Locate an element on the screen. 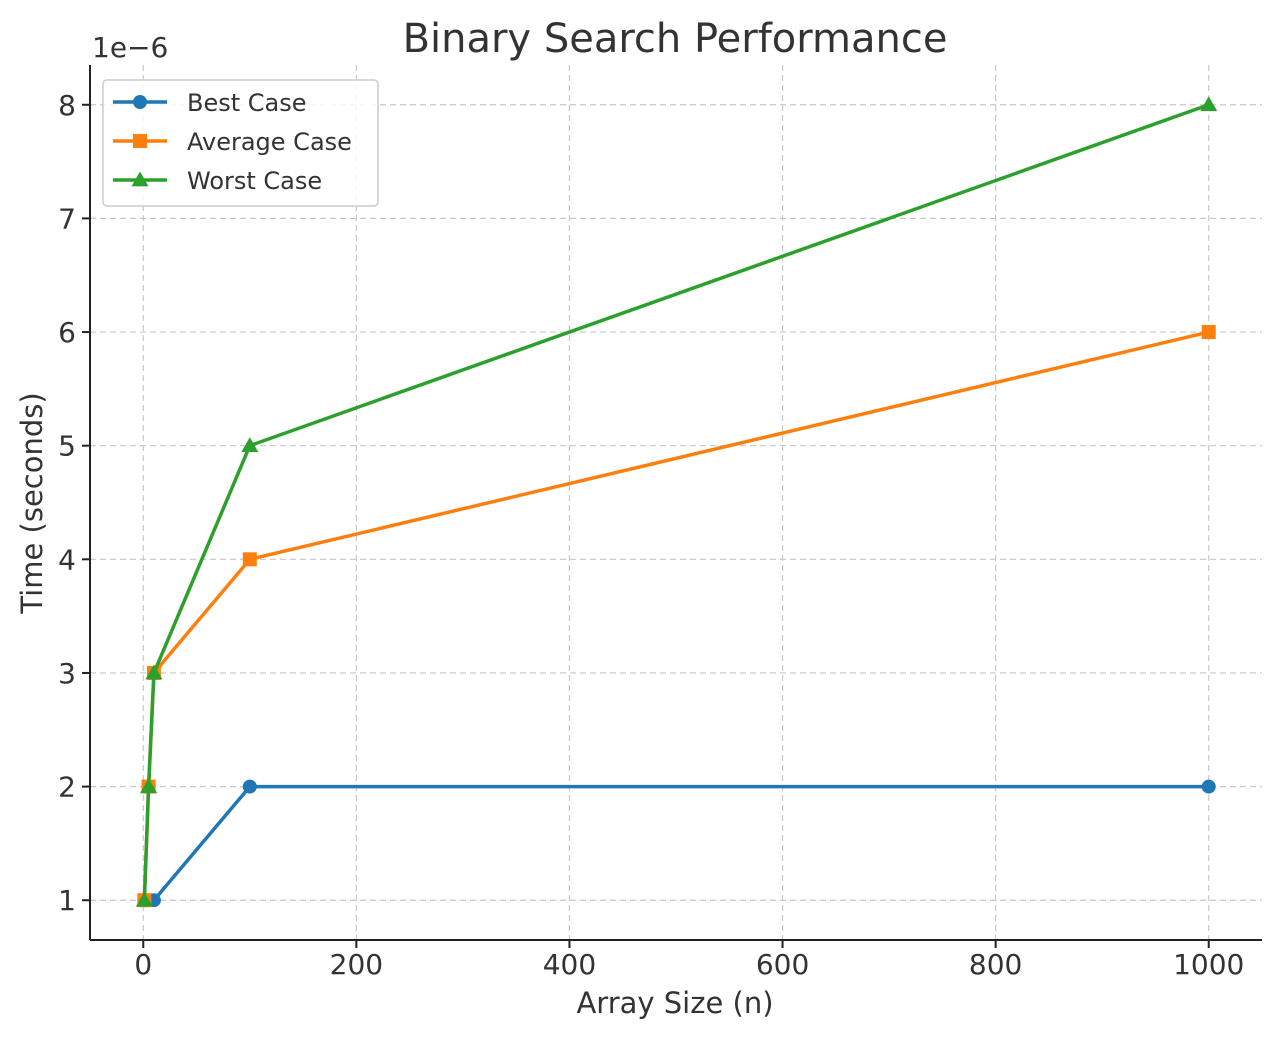  x-tick-label-1: 200 is located at coordinates (356, 964).